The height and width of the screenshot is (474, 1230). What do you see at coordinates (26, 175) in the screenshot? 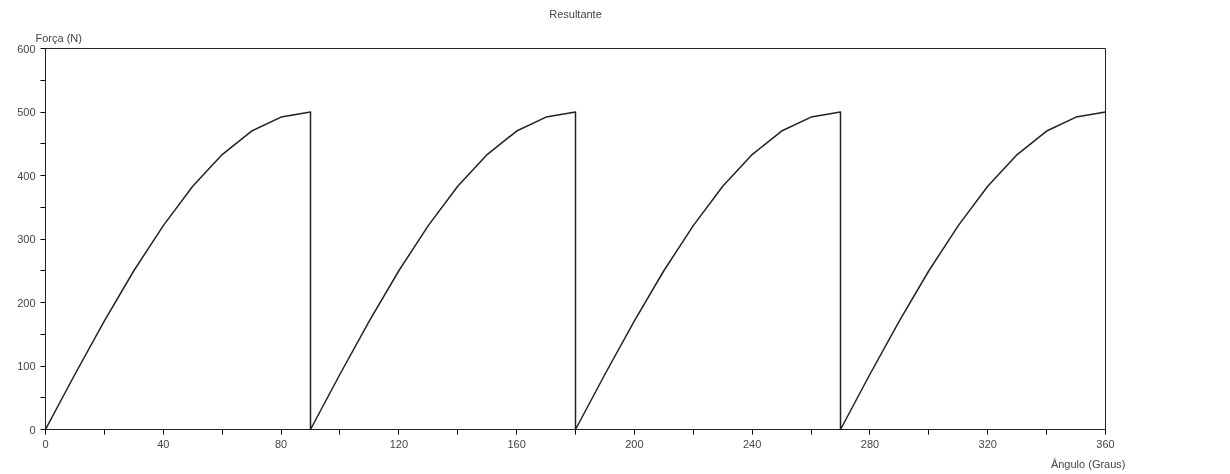
I see `y-tick-label: 400` at bounding box center [26, 175].